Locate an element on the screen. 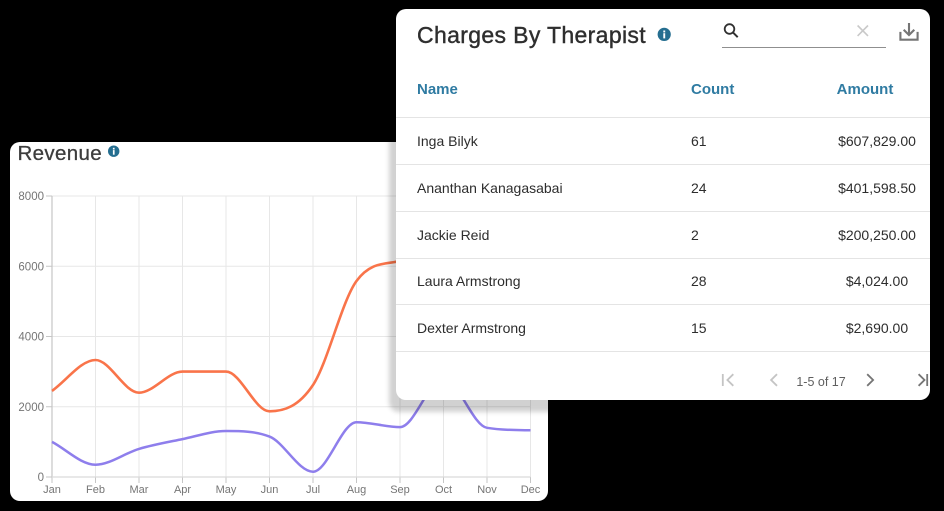  svg-text: Jul is located at coordinates (313, 490).